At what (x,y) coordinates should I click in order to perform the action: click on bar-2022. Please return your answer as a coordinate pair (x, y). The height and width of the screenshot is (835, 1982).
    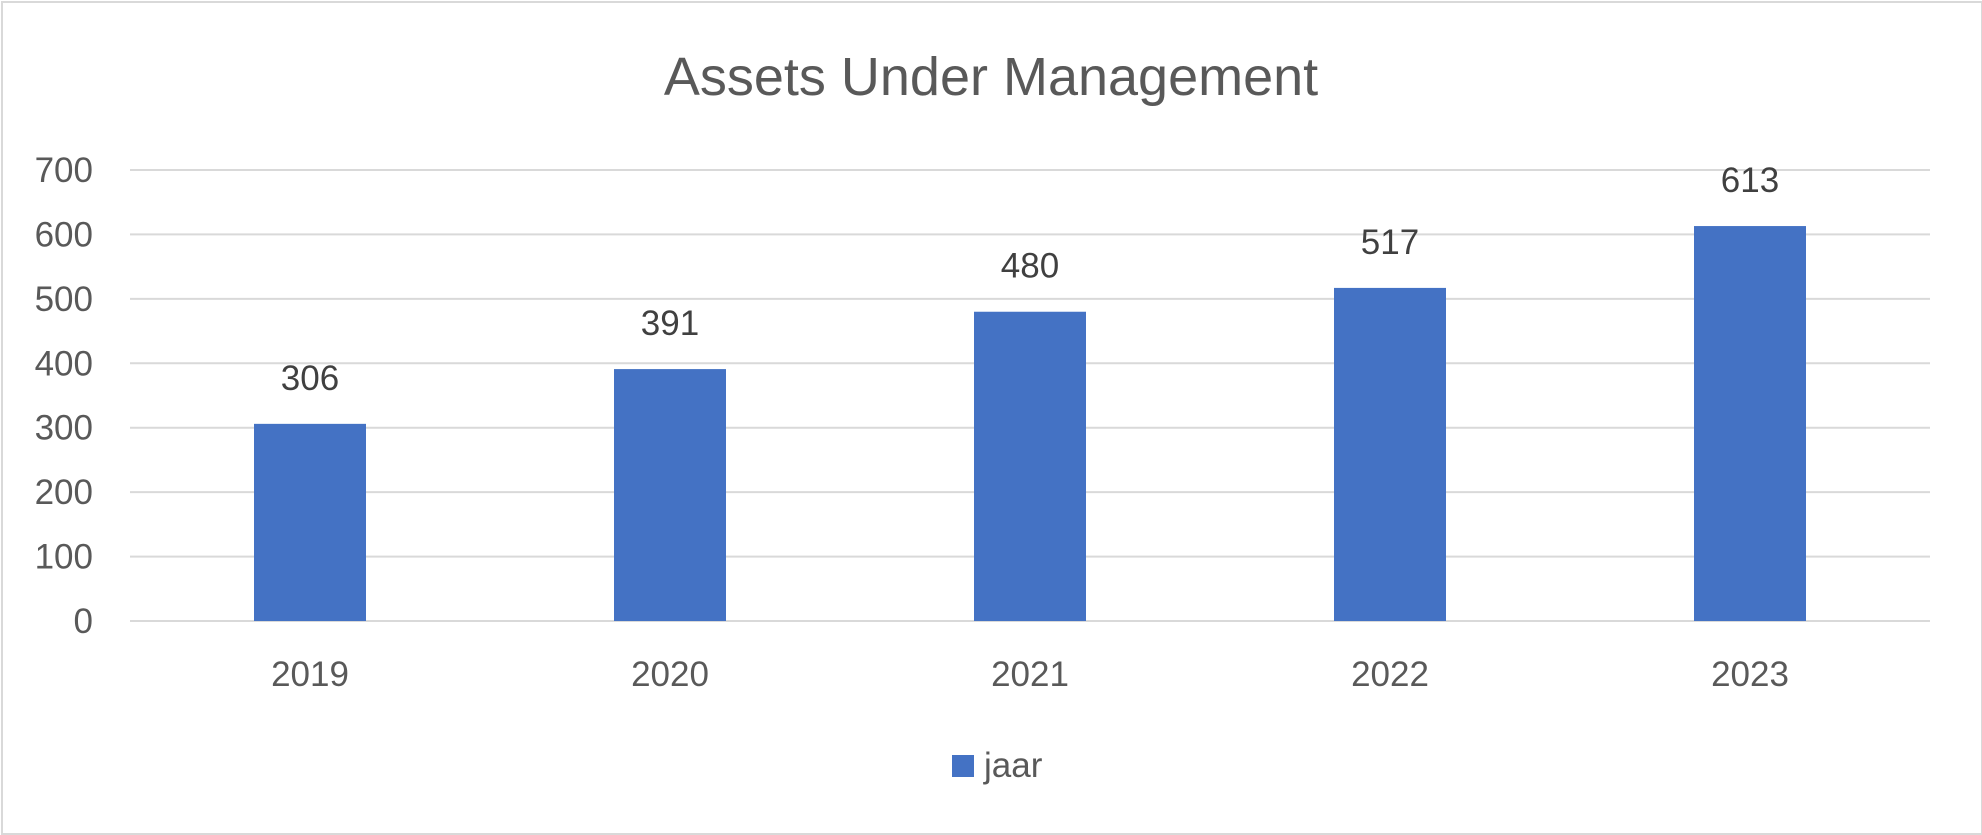
    Looking at the image, I should click on (1390, 454).